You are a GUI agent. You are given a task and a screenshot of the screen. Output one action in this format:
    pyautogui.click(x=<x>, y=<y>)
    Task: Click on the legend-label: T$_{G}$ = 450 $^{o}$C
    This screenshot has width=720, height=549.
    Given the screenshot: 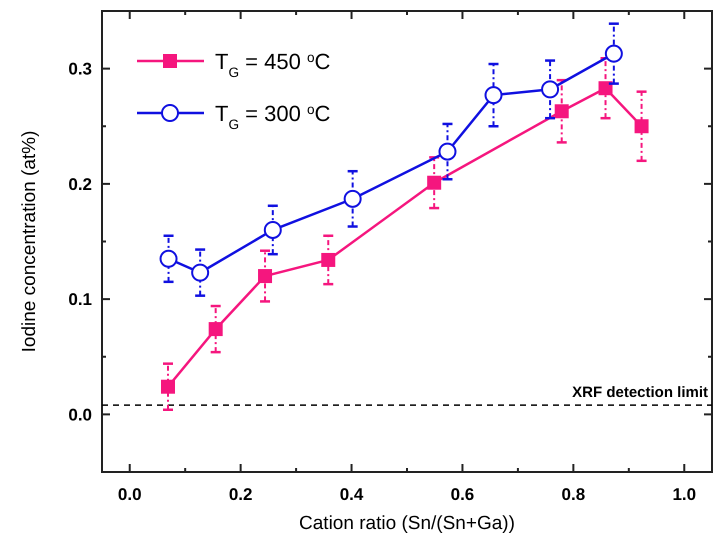 What is the action you would take?
    pyautogui.click(x=273, y=64)
    